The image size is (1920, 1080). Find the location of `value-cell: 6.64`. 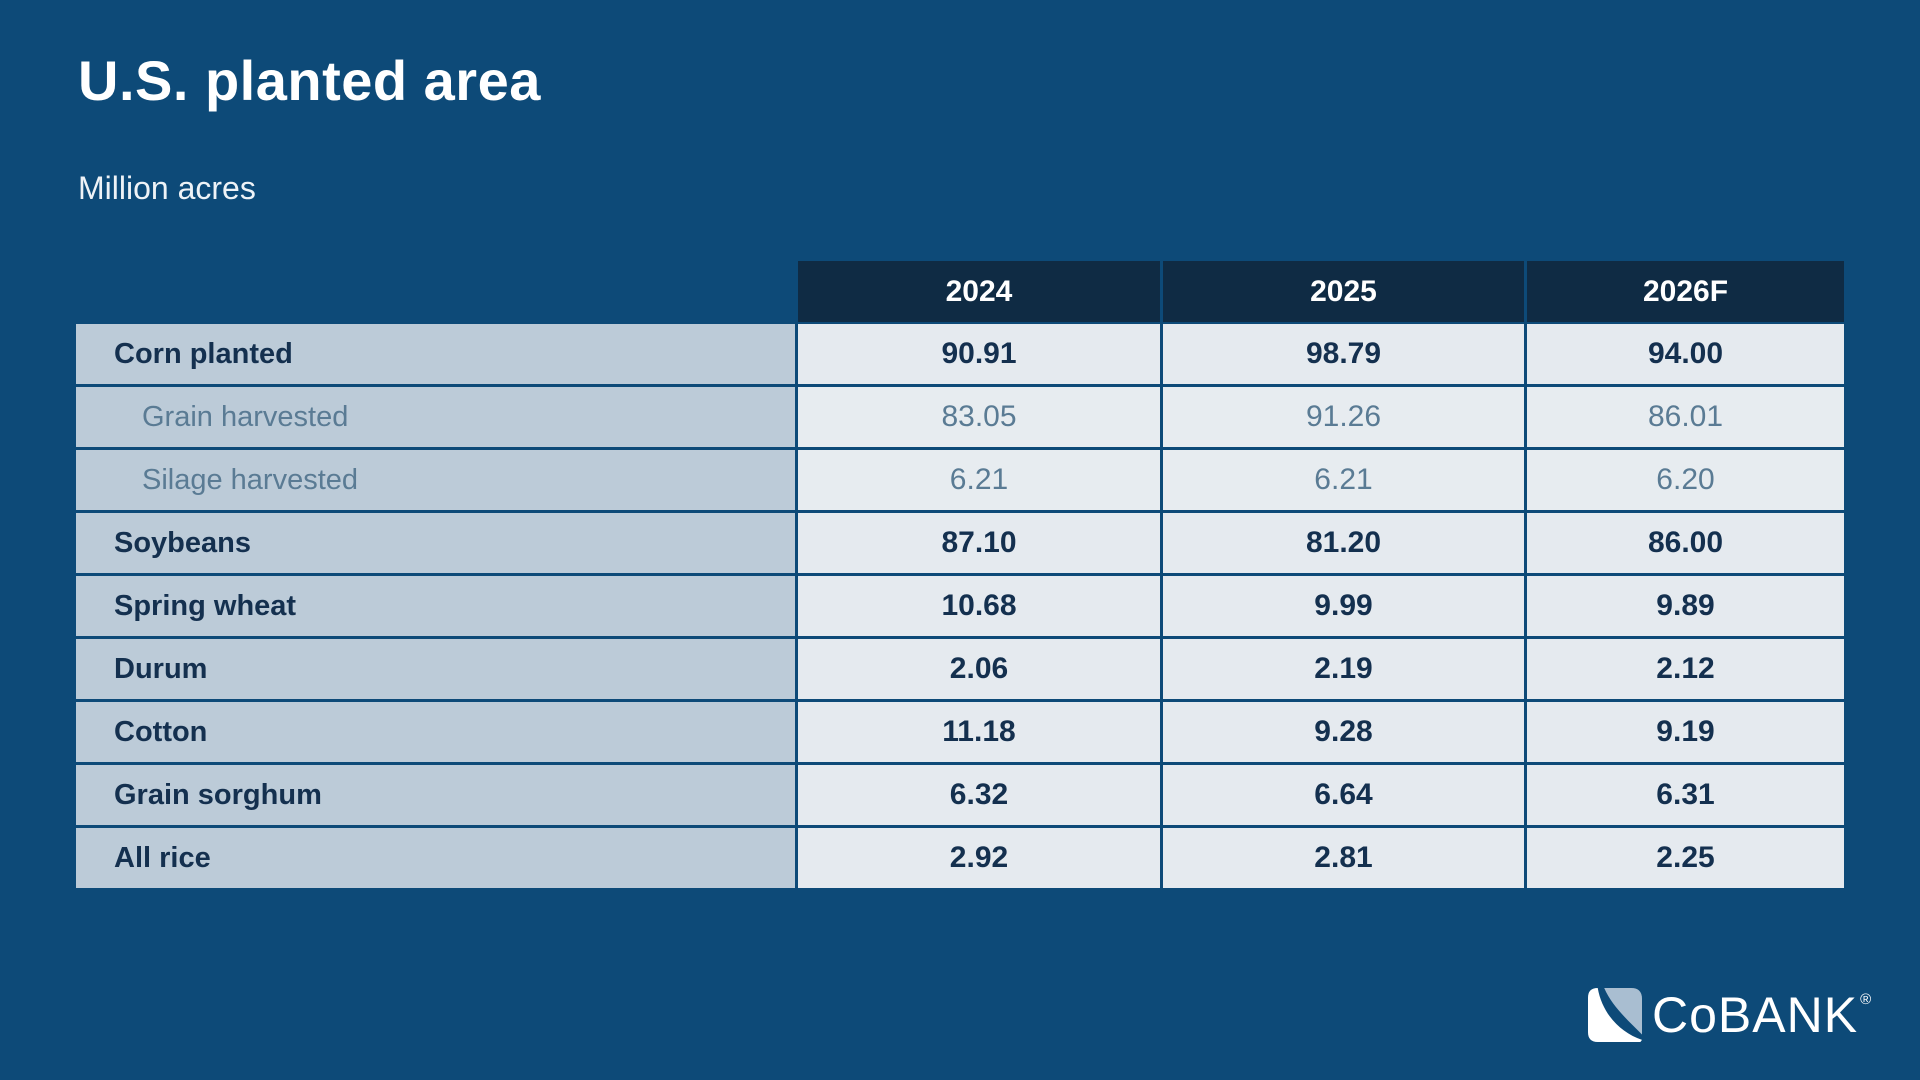

value-cell: 6.64 is located at coordinates (1343, 795).